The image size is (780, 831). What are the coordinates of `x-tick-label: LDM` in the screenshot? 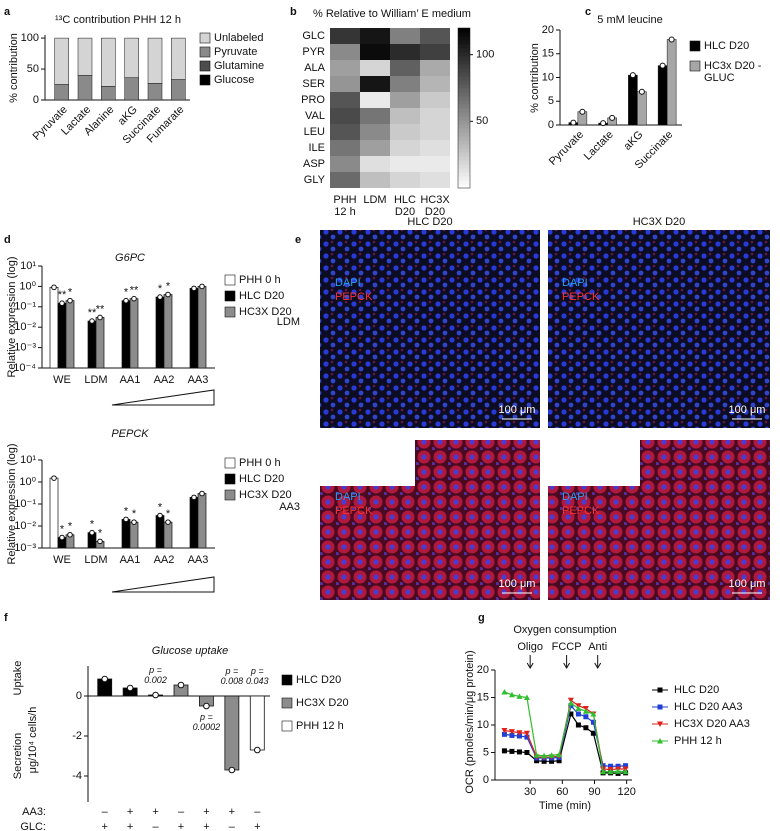 It's located at (95, 380).